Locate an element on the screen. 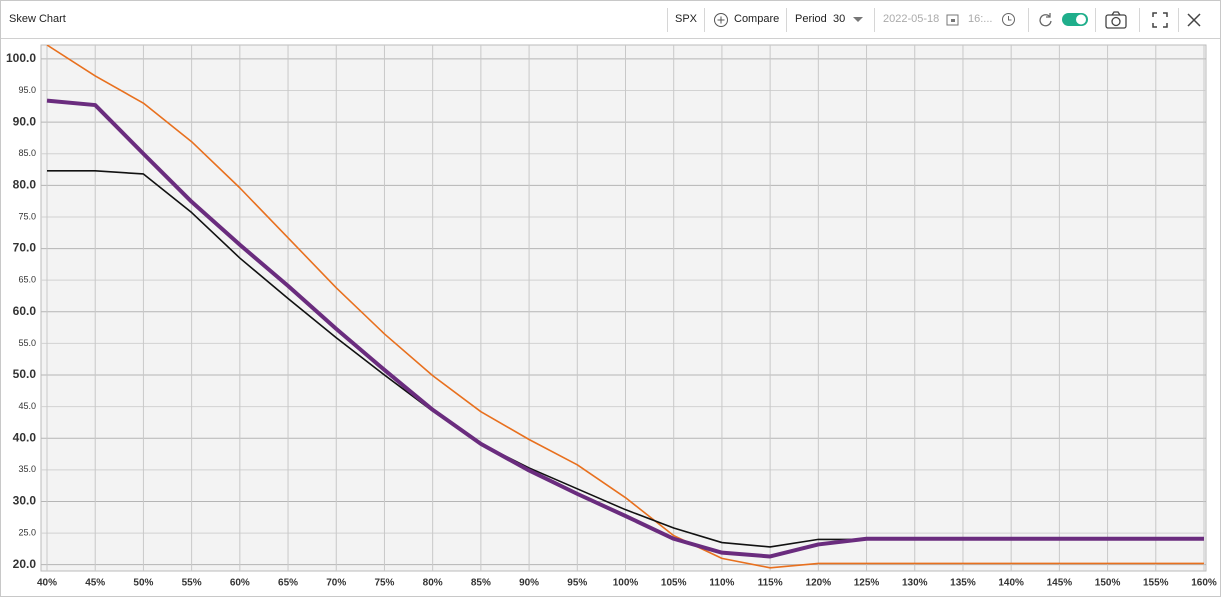 The image size is (1221, 597). y-tick-label: 75.0 is located at coordinates (27, 216).